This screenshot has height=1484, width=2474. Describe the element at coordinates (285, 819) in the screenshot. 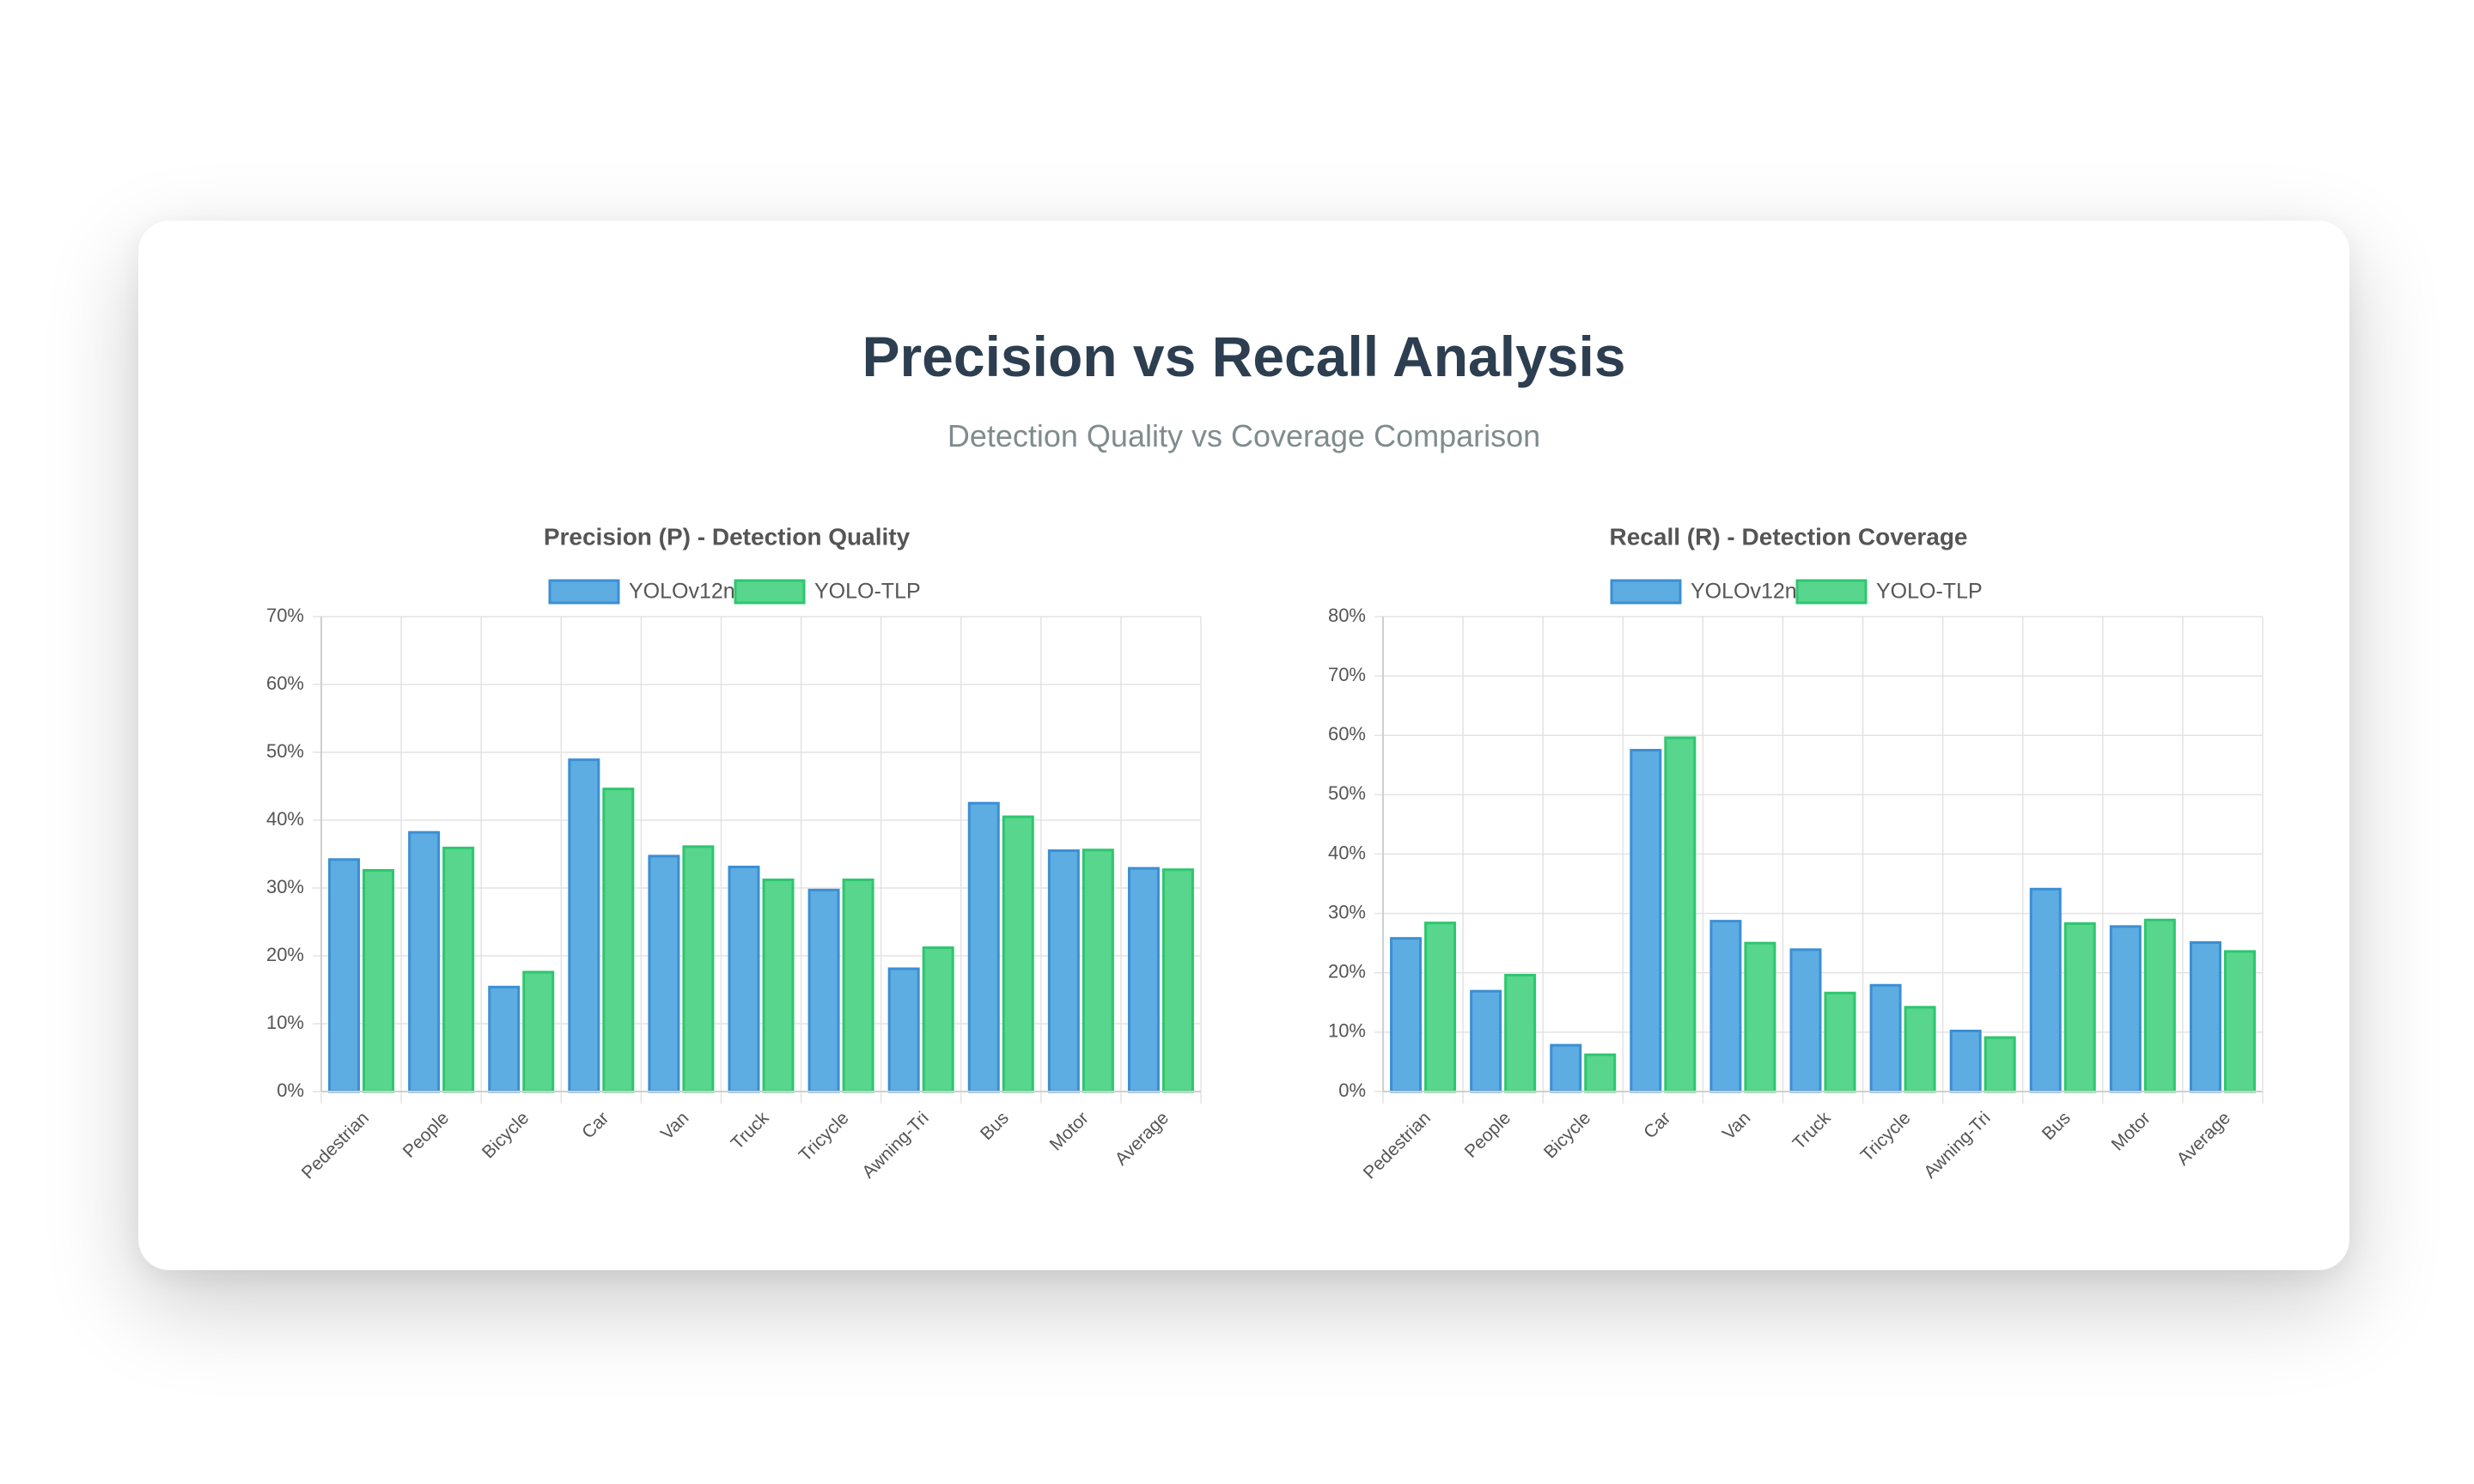

I see `precision-y-tick-label: 40%` at that location.